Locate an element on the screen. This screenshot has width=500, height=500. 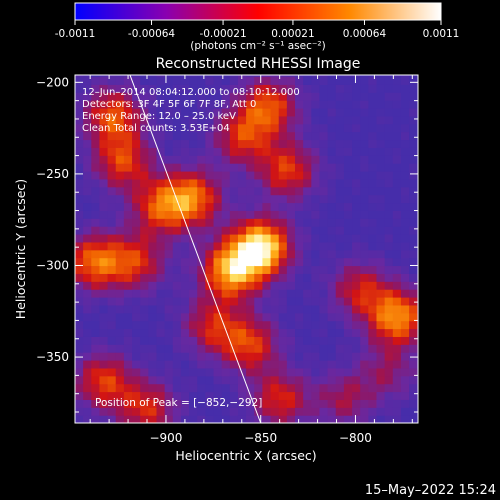
annotation-energy-range: Energy Range: 12.0 – 25.0 keV is located at coordinates (159, 116).